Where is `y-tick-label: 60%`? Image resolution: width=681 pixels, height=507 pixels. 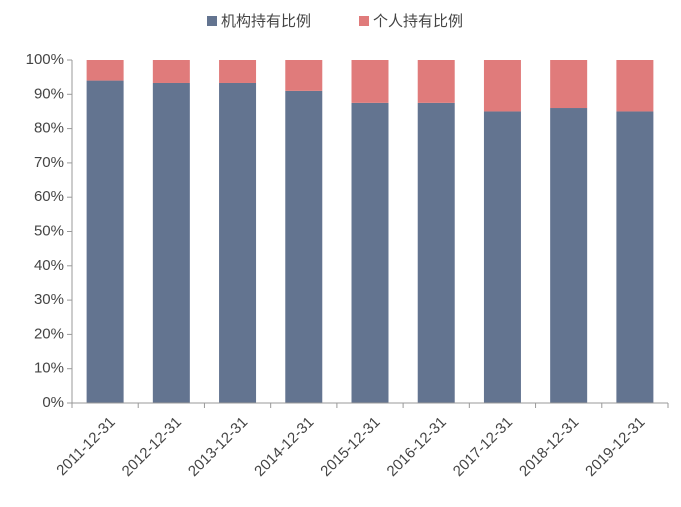 y-tick-label: 60% is located at coordinates (49, 196).